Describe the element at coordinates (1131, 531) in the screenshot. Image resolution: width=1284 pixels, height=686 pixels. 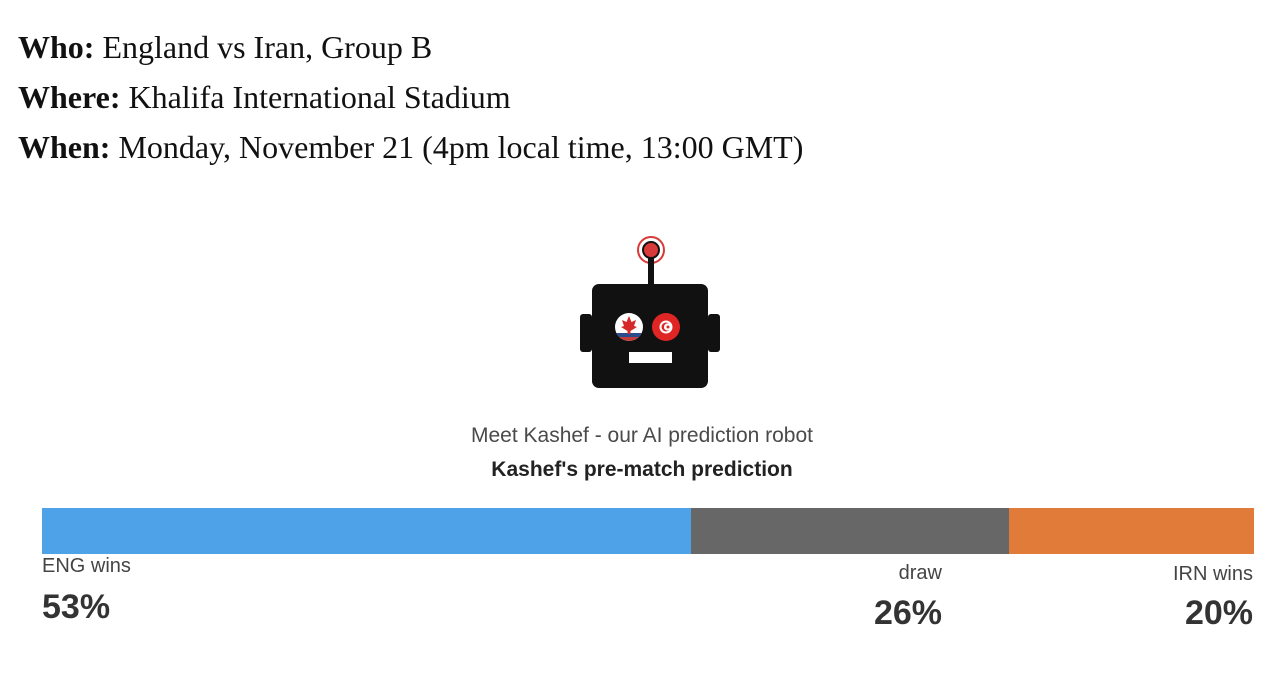
I see `irn-wins-segment` at that location.